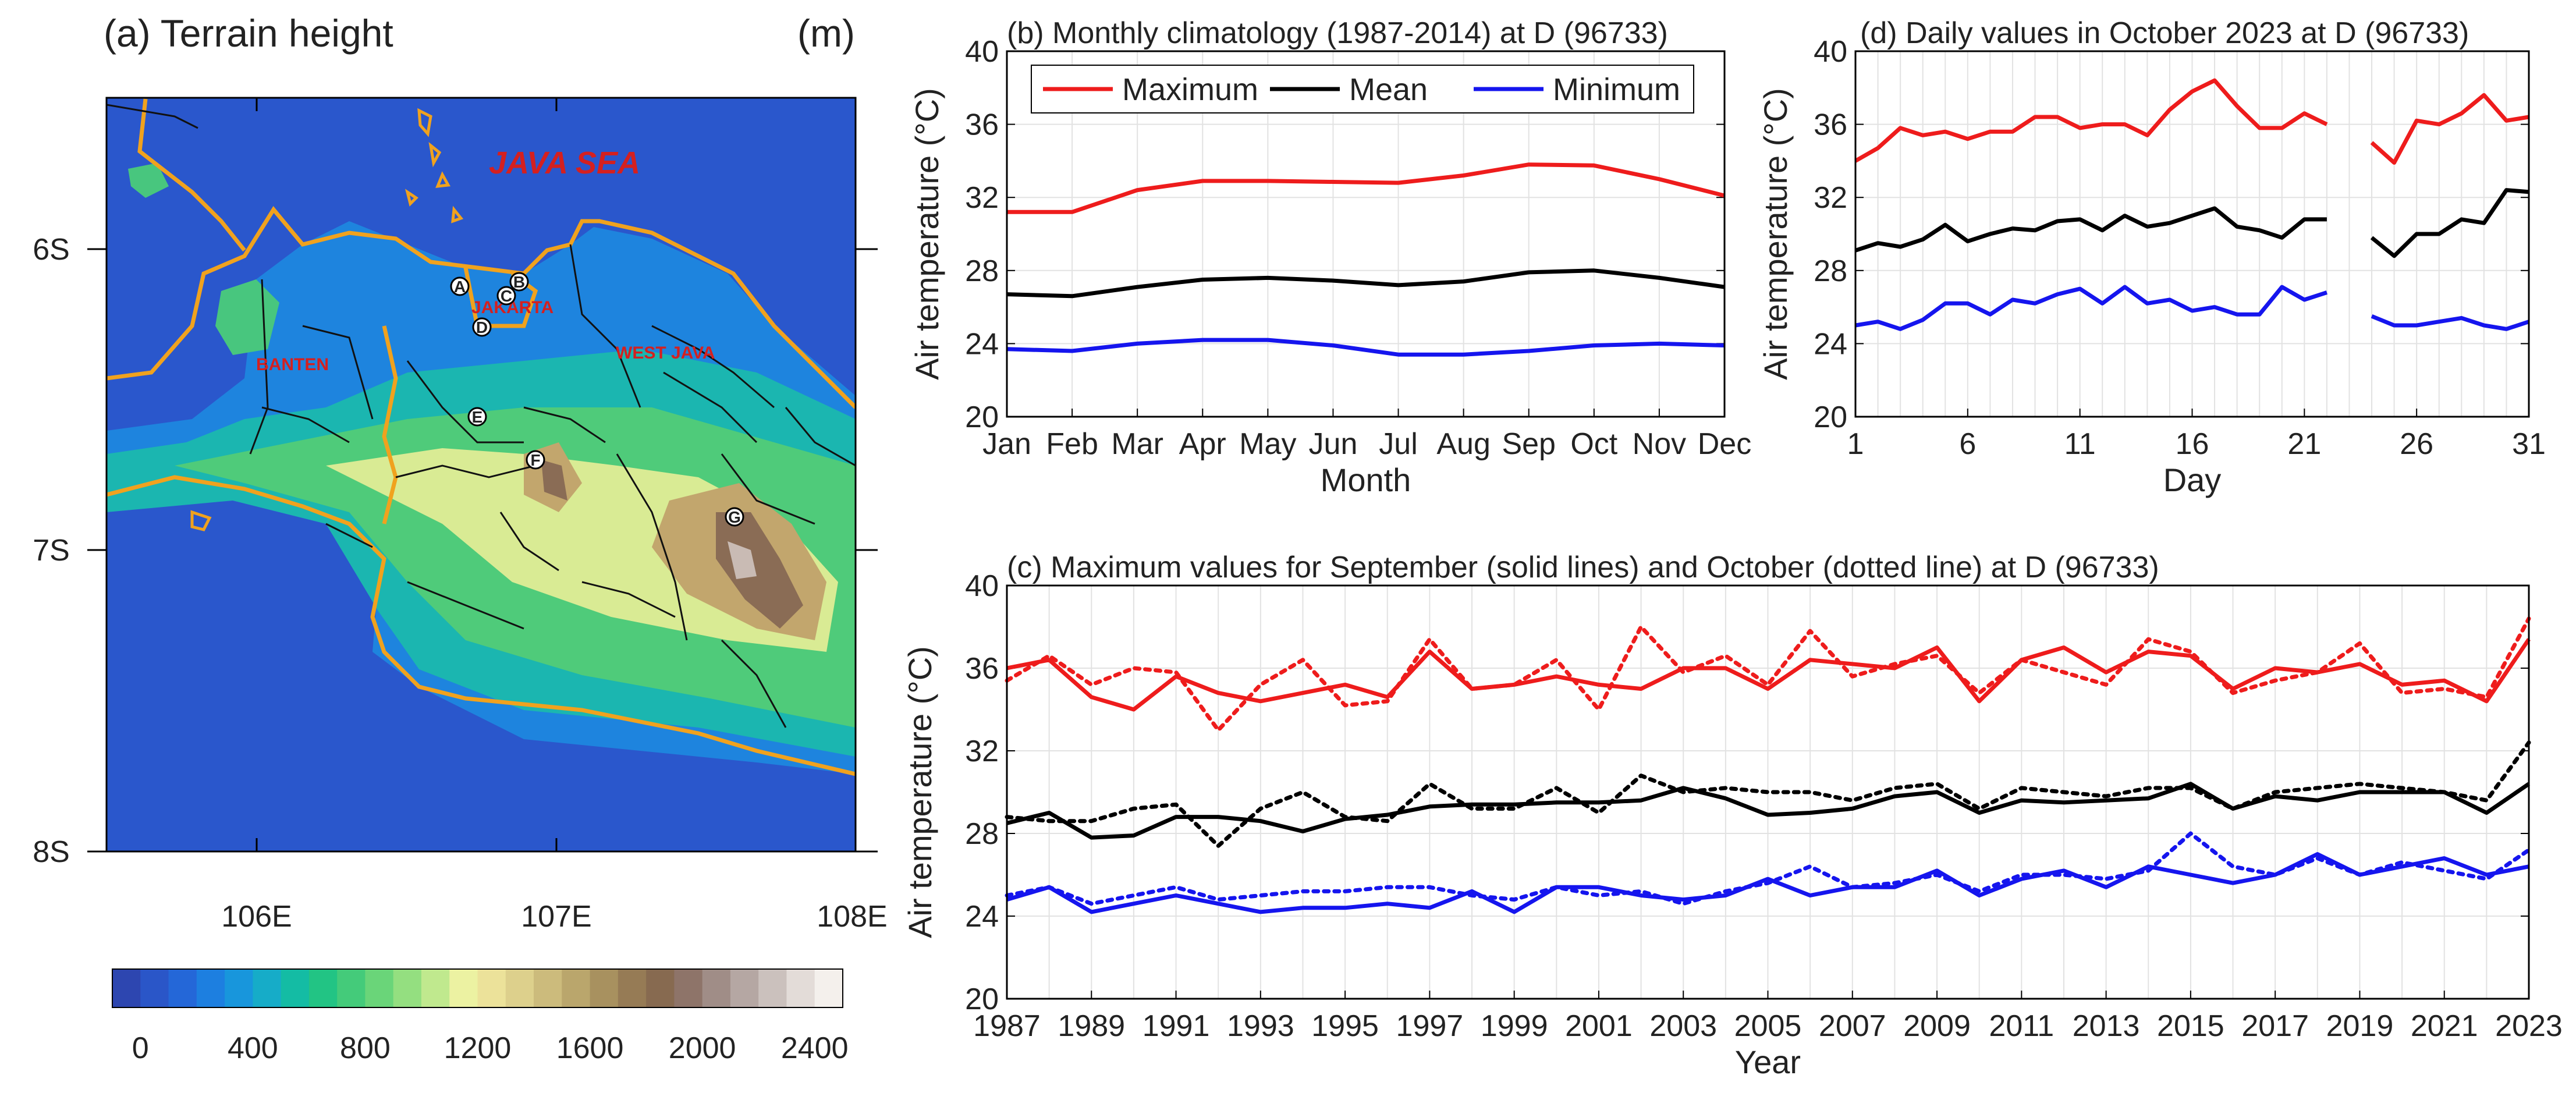 The width and height of the screenshot is (2576, 1107). Describe the element at coordinates (2106, 1026) in the screenshot. I see `x-tick-label: 2013` at that location.